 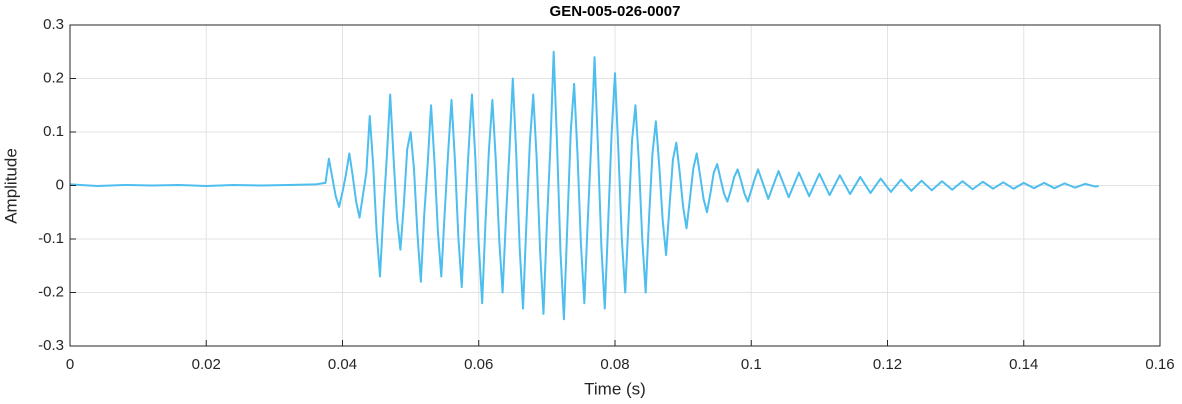 What do you see at coordinates (206, 364) in the screenshot?
I see `x-tick-label: 0.02` at bounding box center [206, 364].